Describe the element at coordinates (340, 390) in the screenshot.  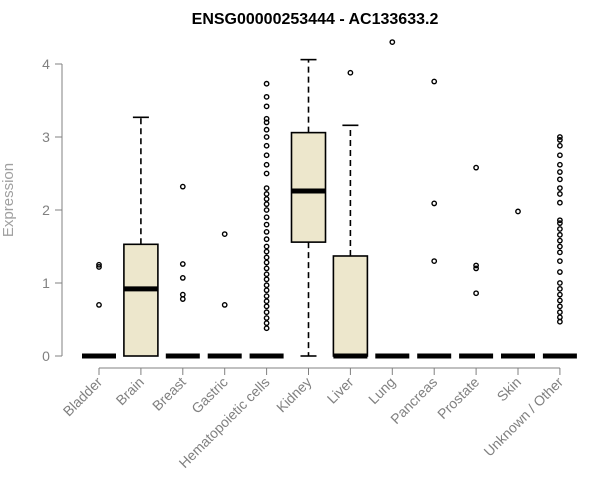
I see `x-tick-label: Liver` at that location.